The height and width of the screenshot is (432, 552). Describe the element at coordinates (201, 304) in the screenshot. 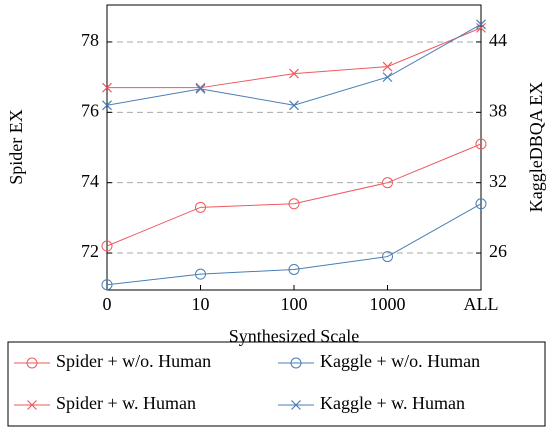

I see `x-tick-label: 10` at that location.